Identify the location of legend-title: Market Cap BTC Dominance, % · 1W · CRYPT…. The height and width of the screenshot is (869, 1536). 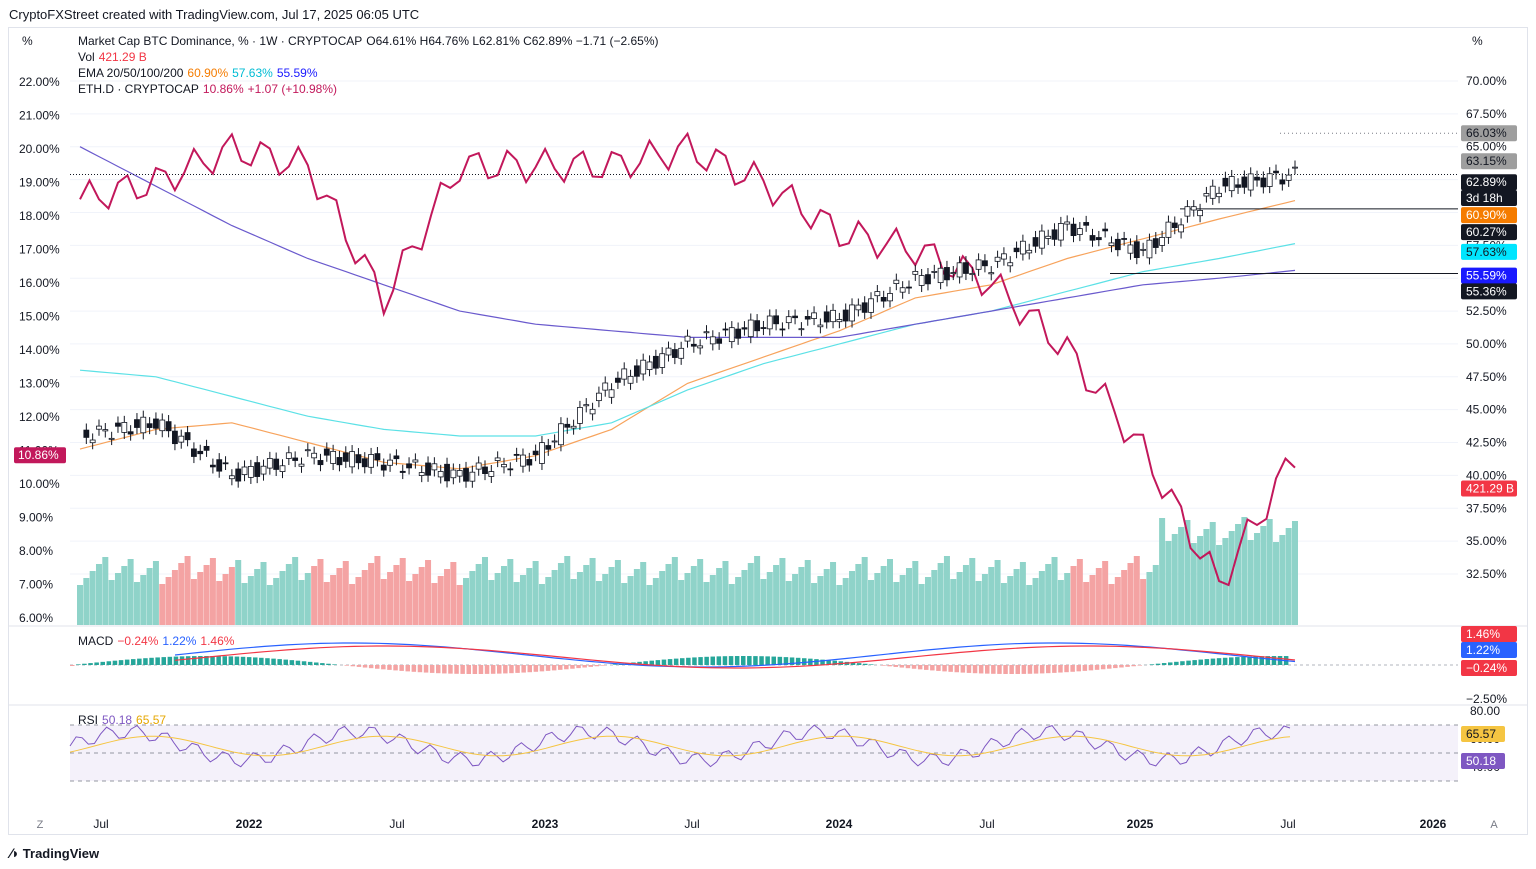
(220, 41).